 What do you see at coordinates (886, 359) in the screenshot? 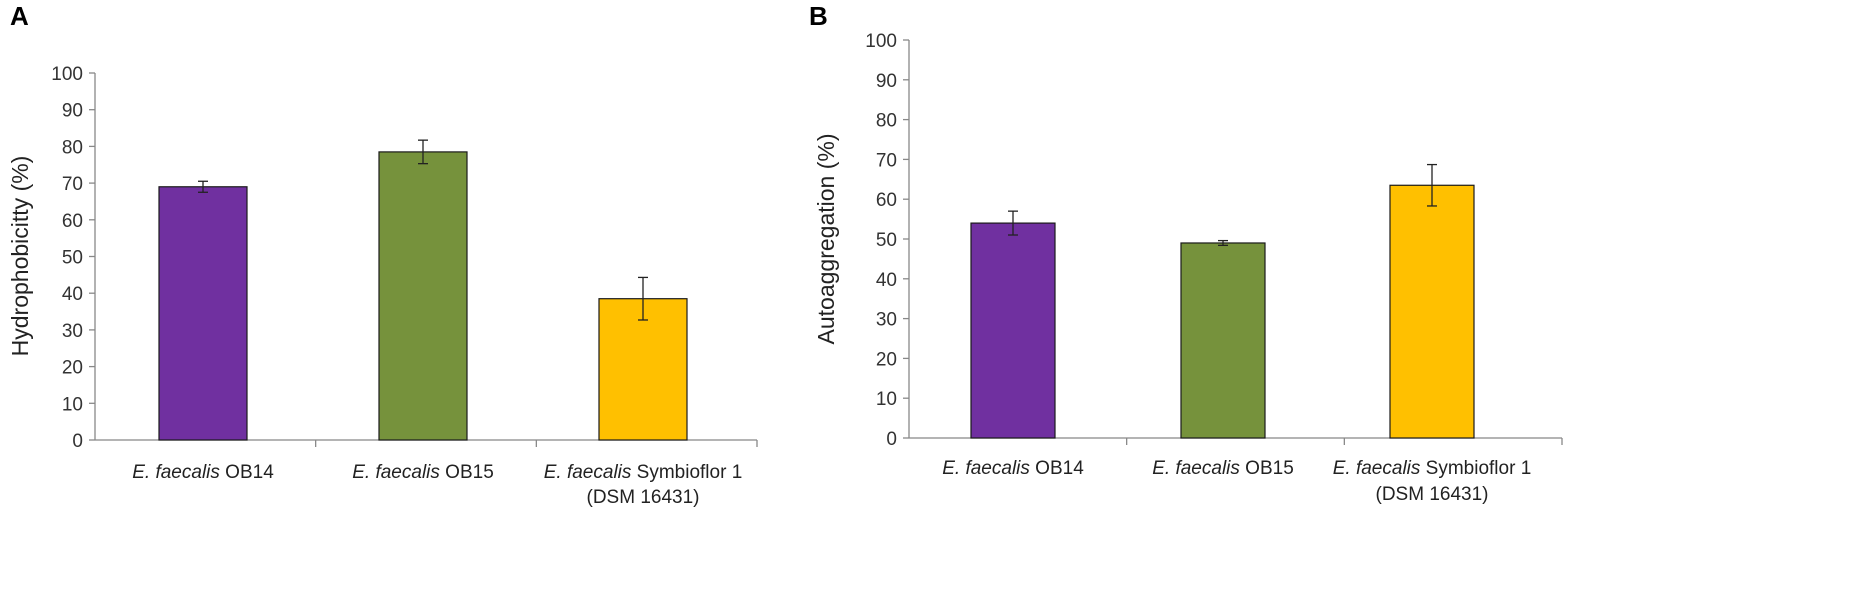
I see `chart1-y-tick-label: 20` at bounding box center [886, 359].